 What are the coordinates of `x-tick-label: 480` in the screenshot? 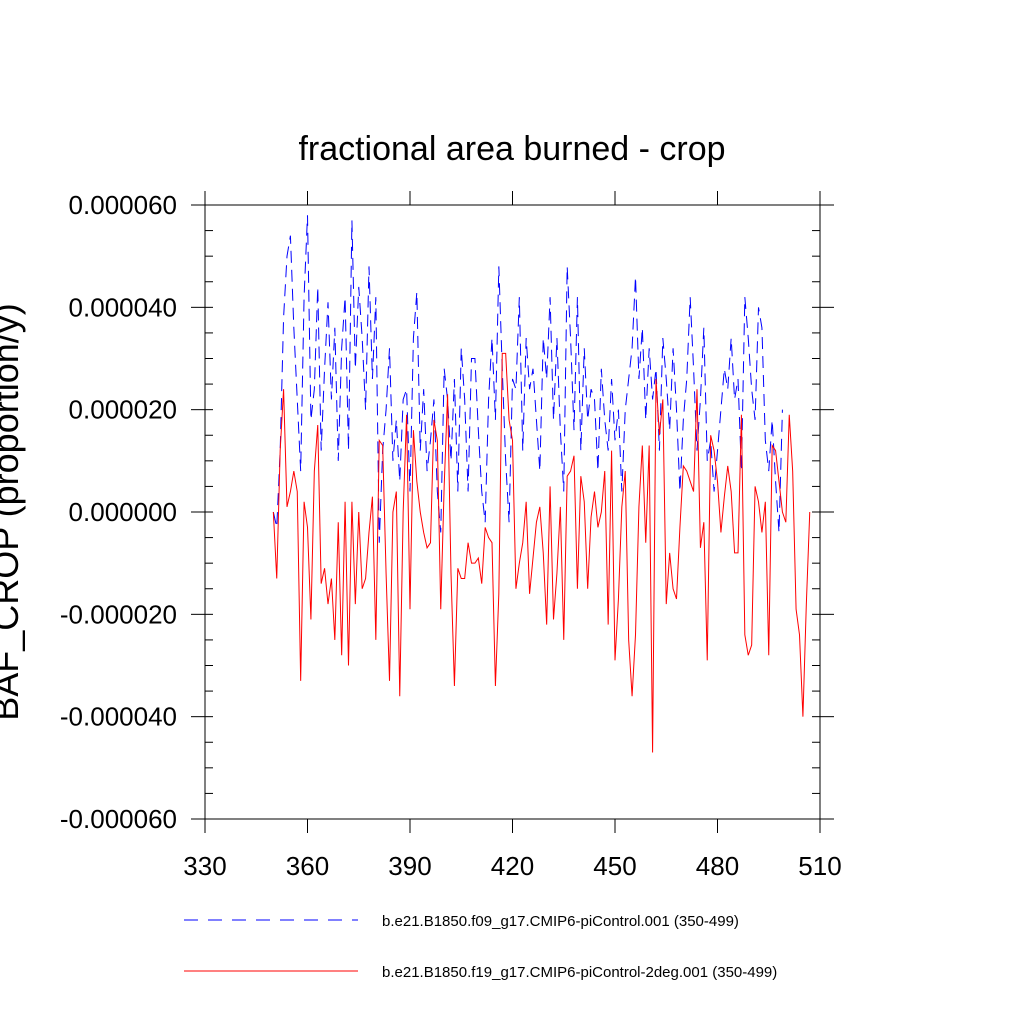 It's located at (717, 866).